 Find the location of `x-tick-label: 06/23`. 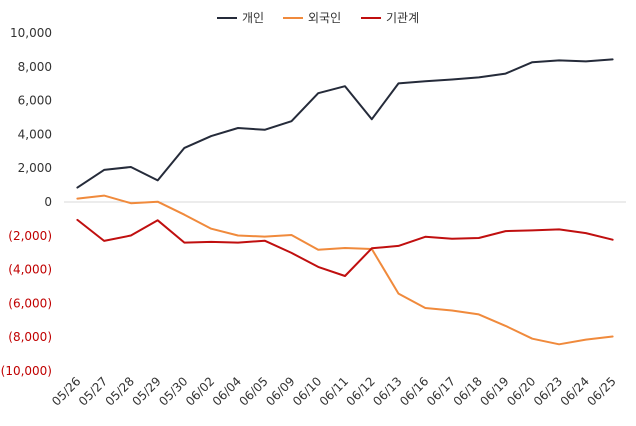

x-tick-label: 06/23 is located at coordinates (548, 391).